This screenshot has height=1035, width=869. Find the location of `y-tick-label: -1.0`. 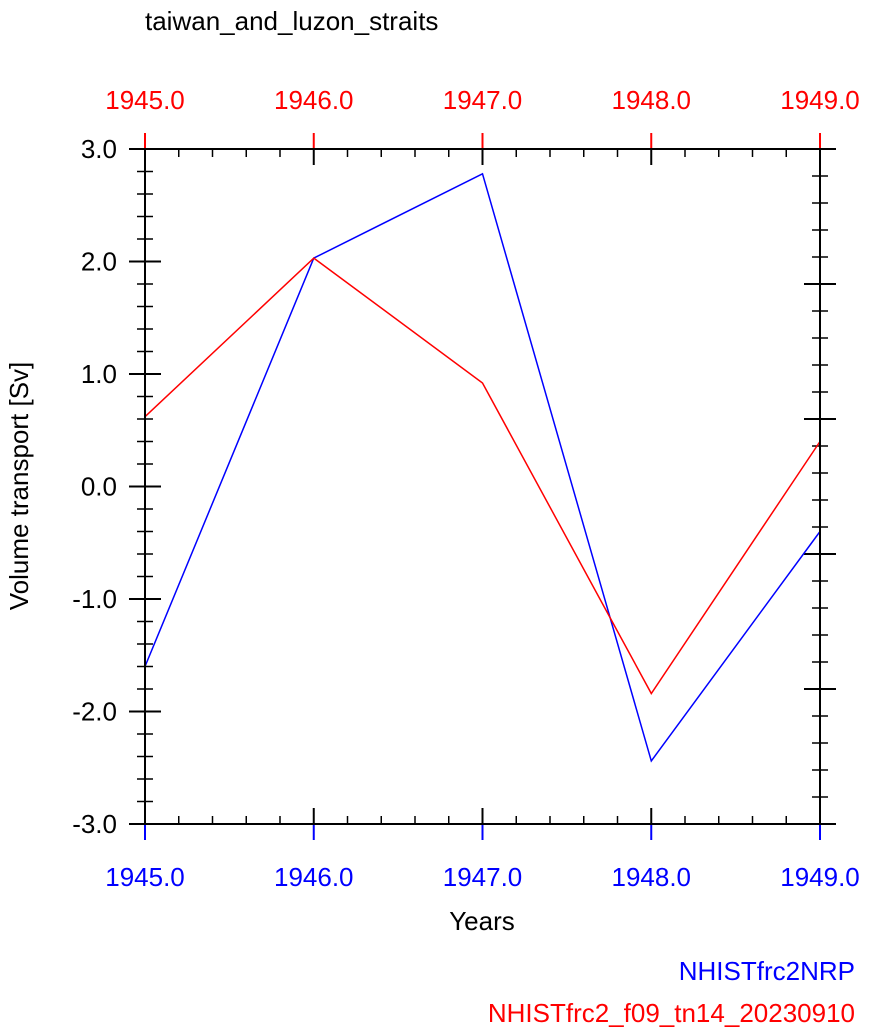

y-tick-label: -1.0 is located at coordinates (94, 599).